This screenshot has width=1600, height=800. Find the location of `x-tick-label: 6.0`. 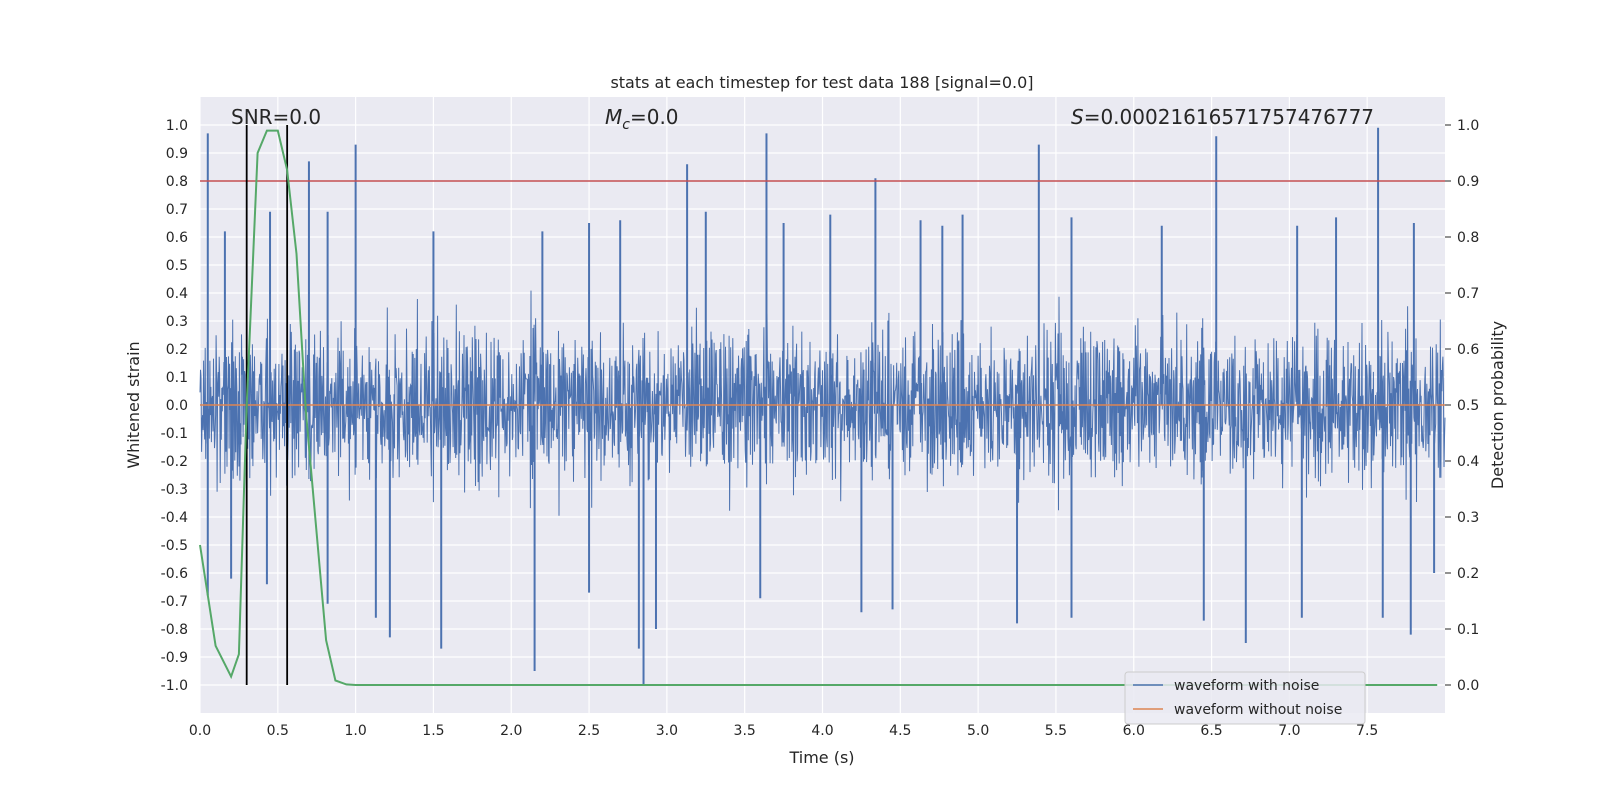

x-tick-label: 6.0 is located at coordinates (1134, 731).